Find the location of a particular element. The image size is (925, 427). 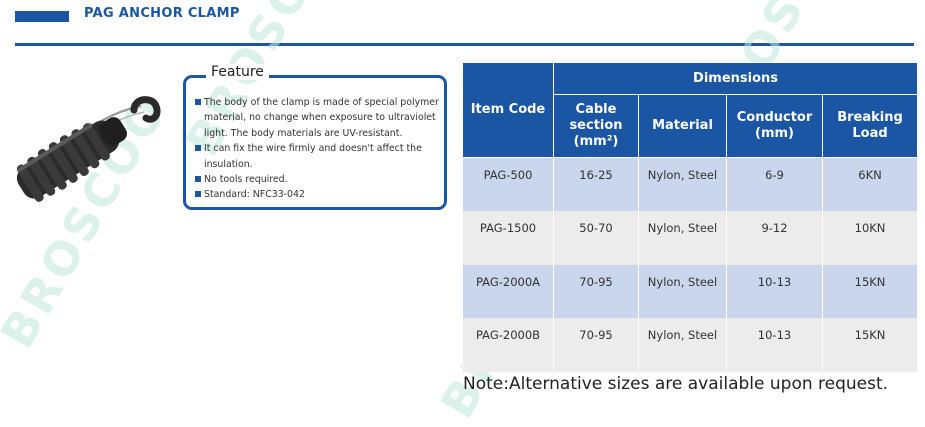

header-breaking-load: Breaking Load is located at coordinates (870, 126).